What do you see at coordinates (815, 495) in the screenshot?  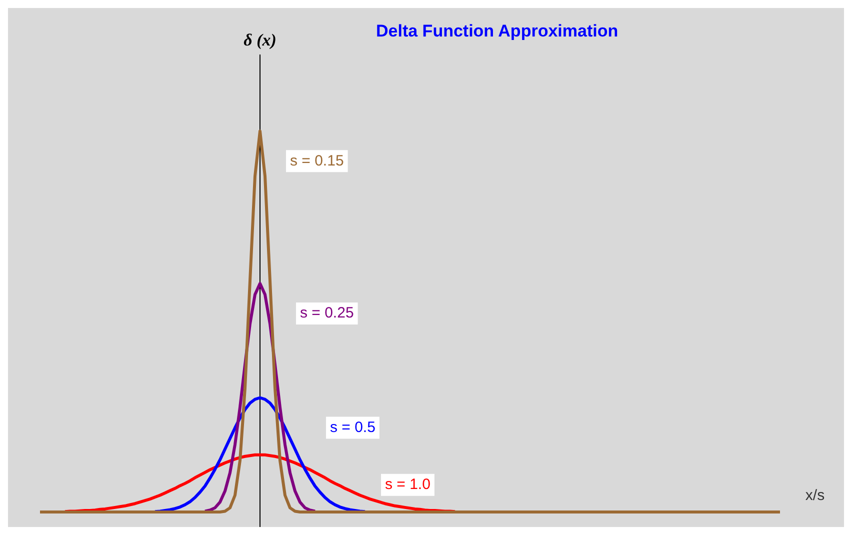 I see `x-axis-title: x/s` at bounding box center [815, 495].